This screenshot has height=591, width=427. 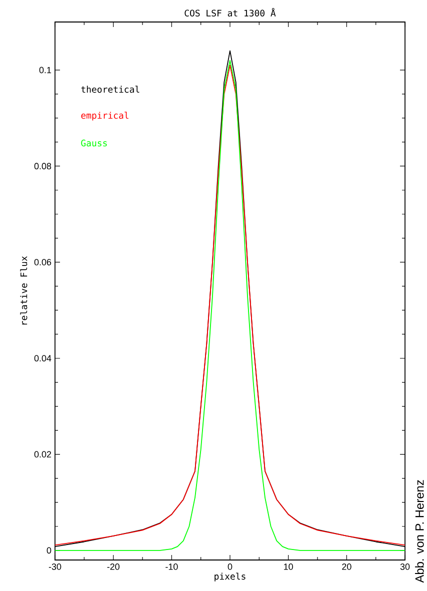 What do you see at coordinates (288, 567) in the screenshot?
I see `x-tick-label: 10` at bounding box center [288, 567].